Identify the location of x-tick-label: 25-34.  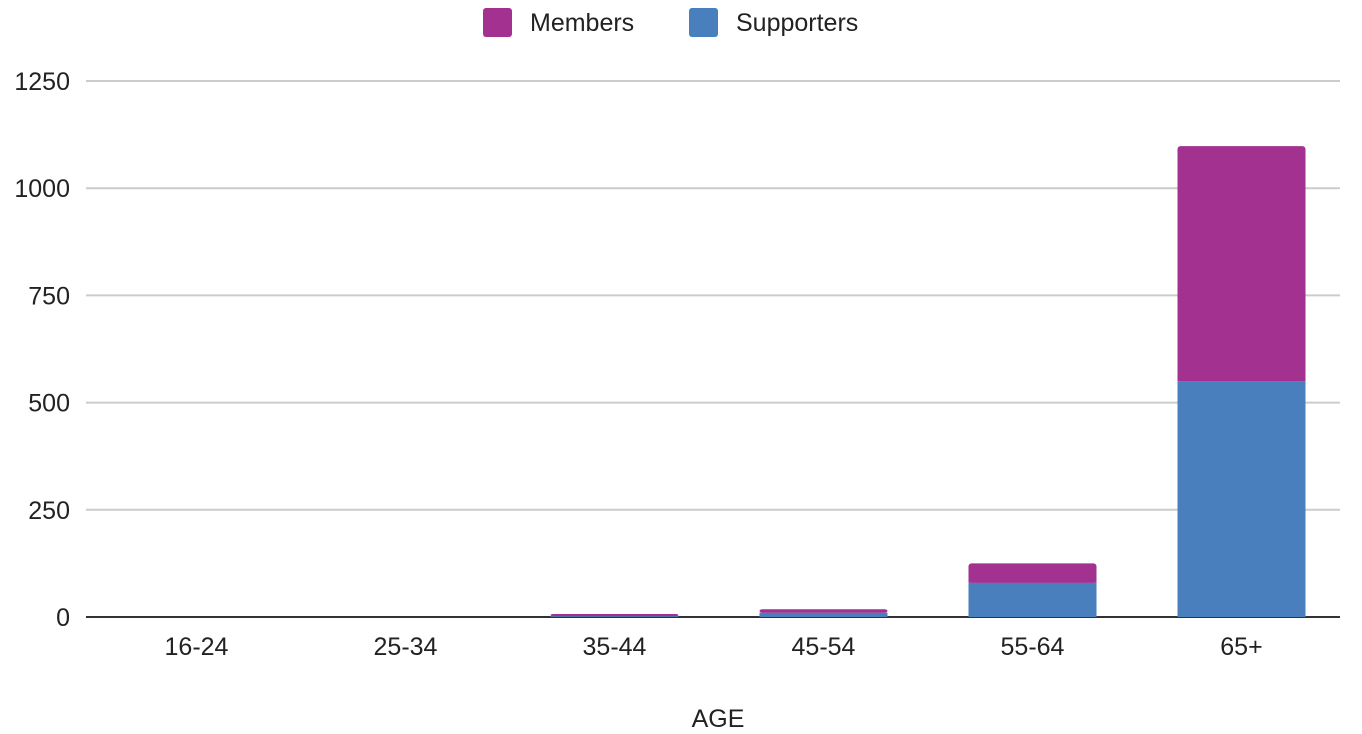
(406, 647).